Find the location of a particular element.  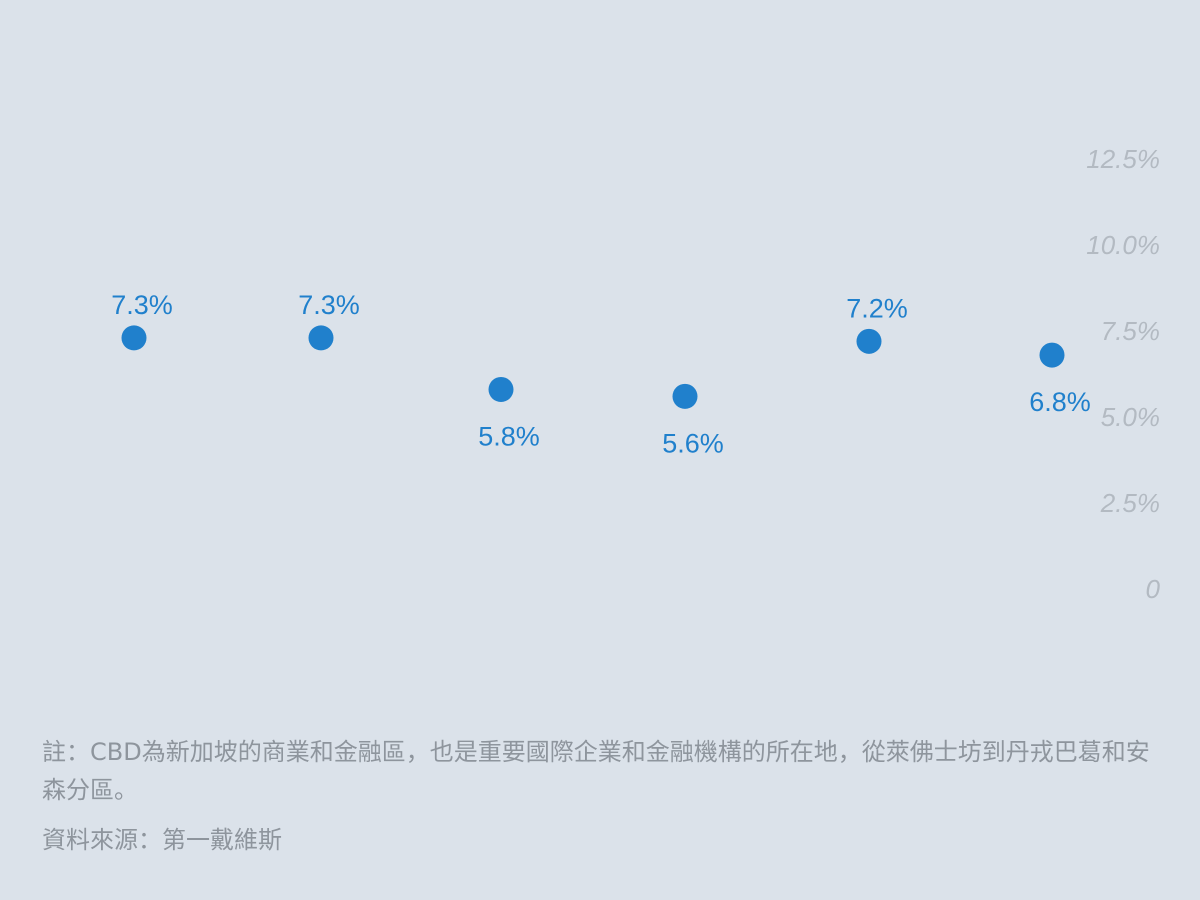

y-tick-label: 2.5% is located at coordinates (1130, 503).